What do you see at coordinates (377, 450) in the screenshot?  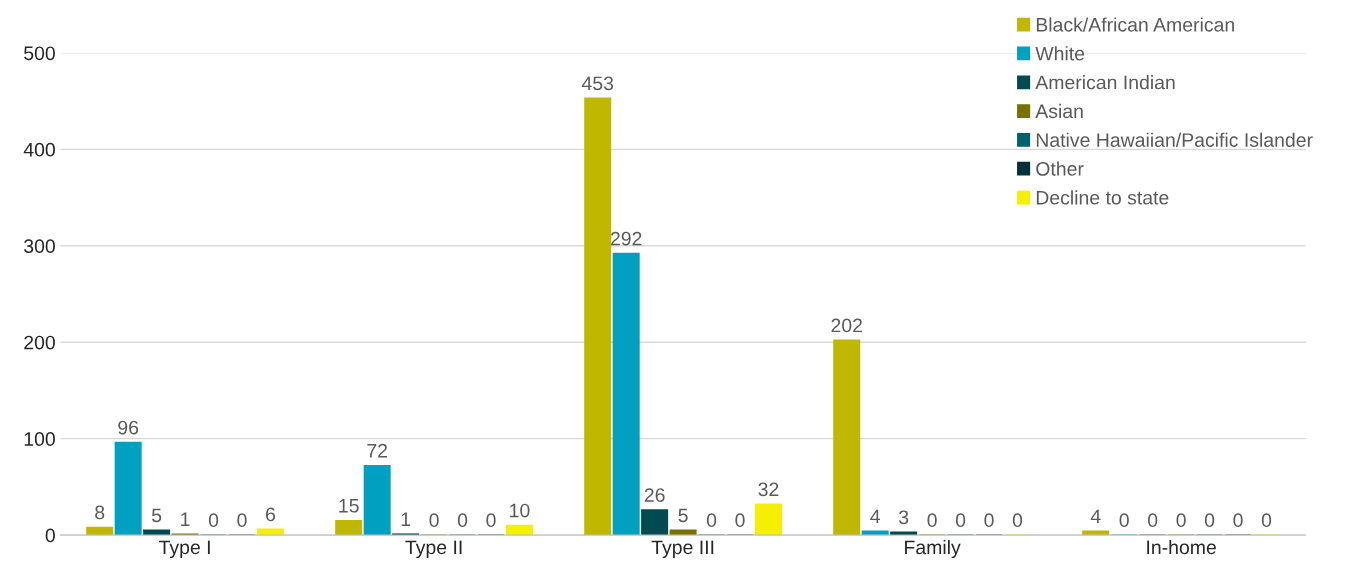 I see `data-label: 72` at bounding box center [377, 450].